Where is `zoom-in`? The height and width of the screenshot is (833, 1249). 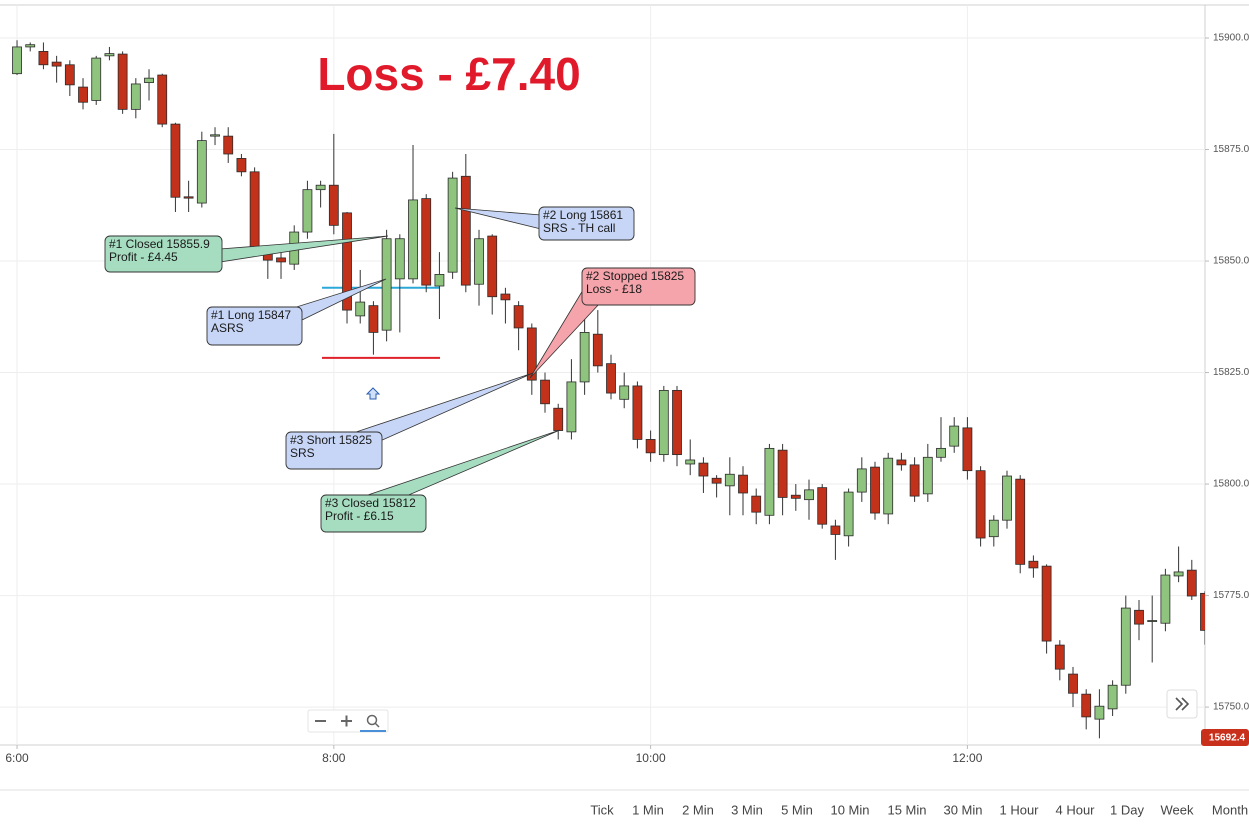
zoom-in is located at coordinates (346, 721).